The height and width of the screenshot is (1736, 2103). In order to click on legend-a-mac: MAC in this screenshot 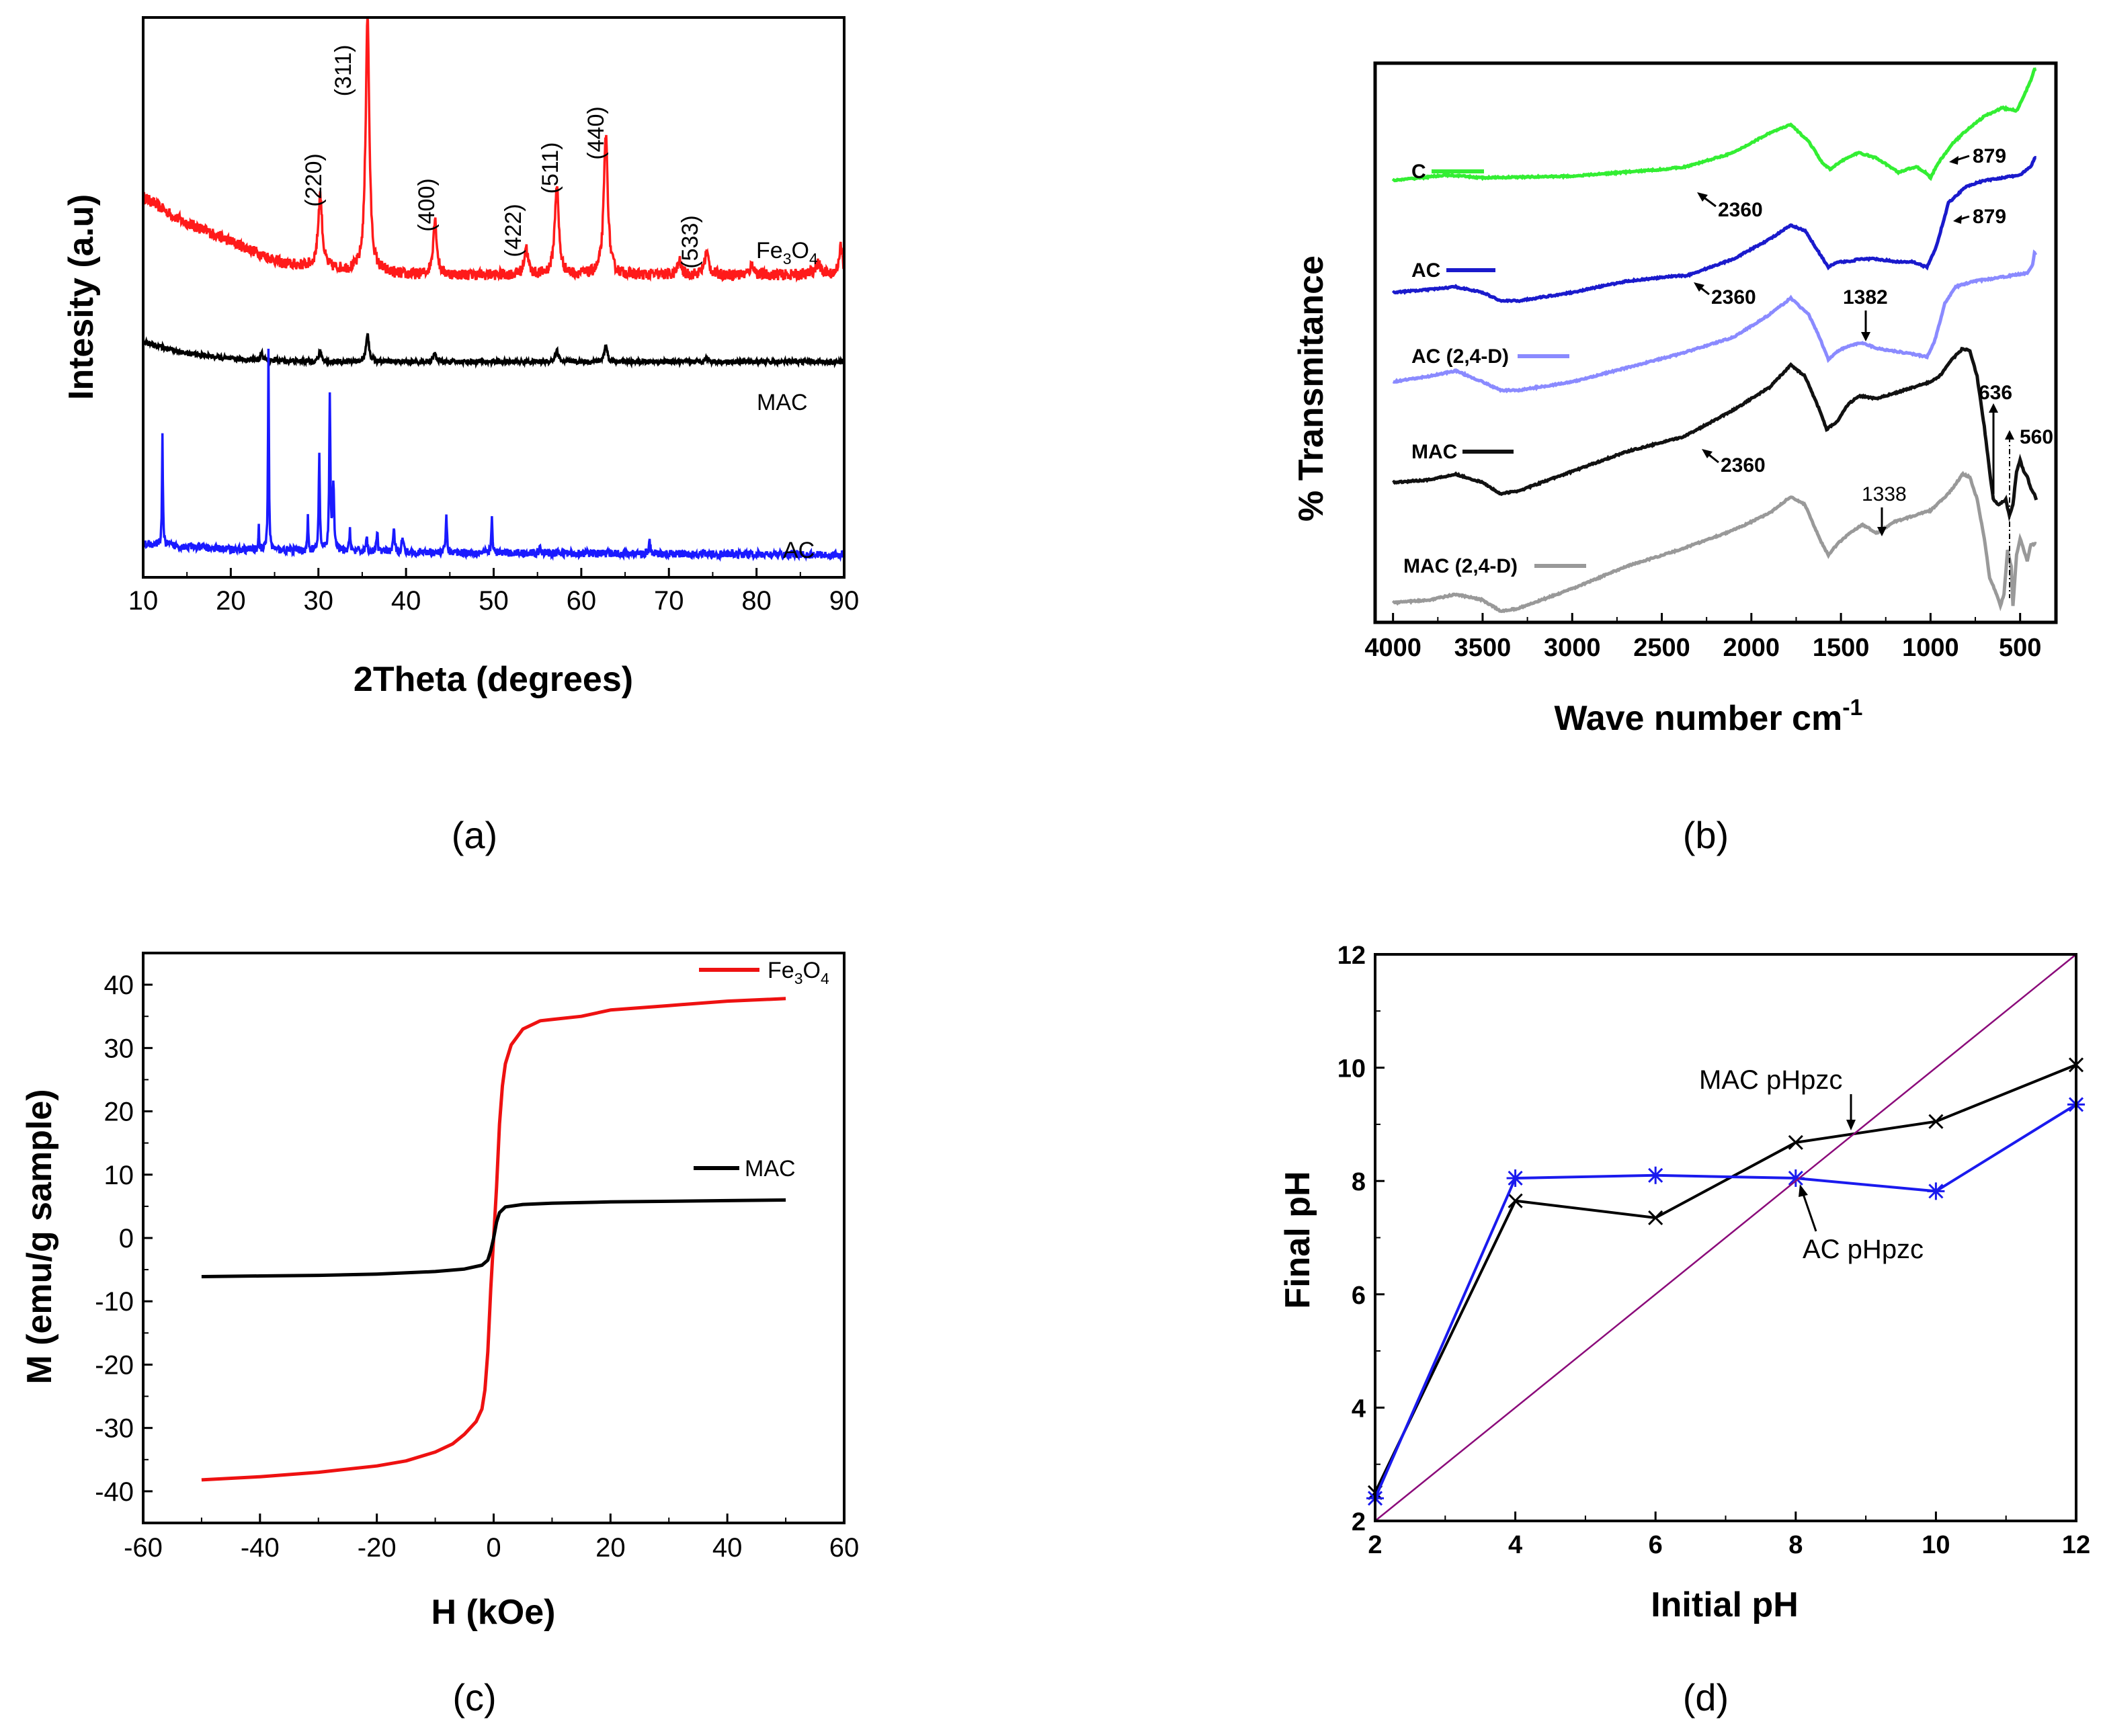, I will do `click(783, 402)`.